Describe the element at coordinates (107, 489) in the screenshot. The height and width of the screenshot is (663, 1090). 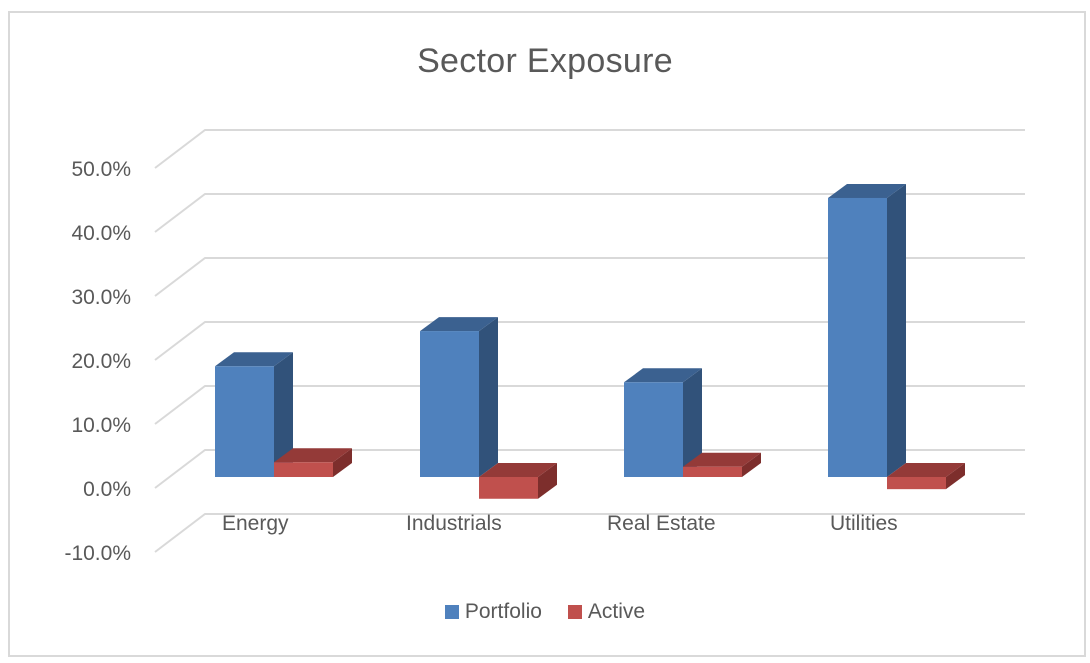
I see `y-tick-label: 0.0%` at that location.